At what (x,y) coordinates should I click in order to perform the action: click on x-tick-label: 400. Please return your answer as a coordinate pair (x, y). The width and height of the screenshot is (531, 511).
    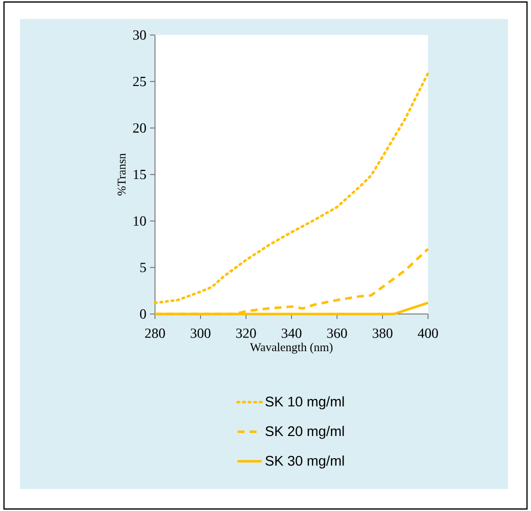
    Looking at the image, I should click on (428, 333).